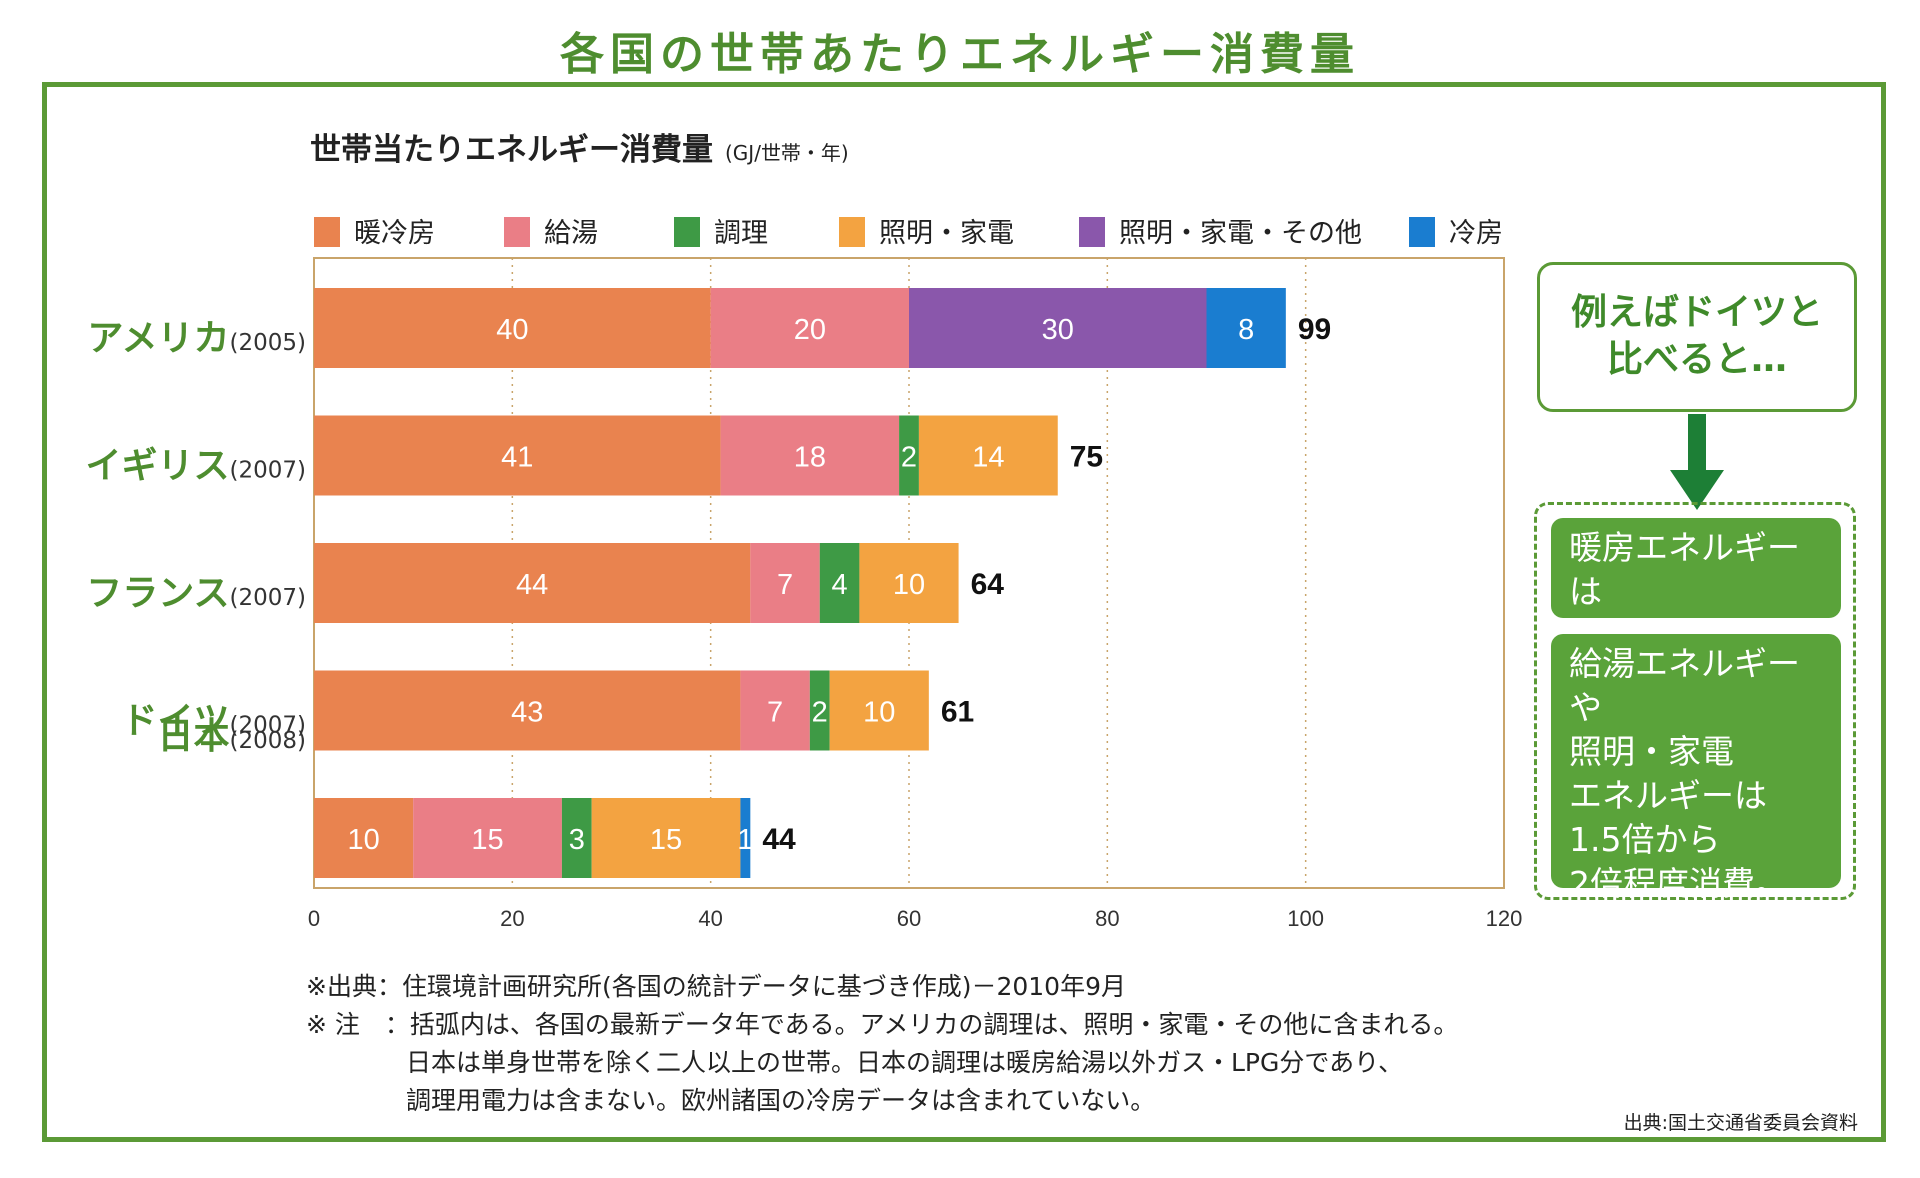 The image size is (1920, 1178). What do you see at coordinates (579, 150) in the screenshot?
I see `chart-title: 世帯当たりエネルギー消費量 (GJ/世帯・年)` at bounding box center [579, 150].